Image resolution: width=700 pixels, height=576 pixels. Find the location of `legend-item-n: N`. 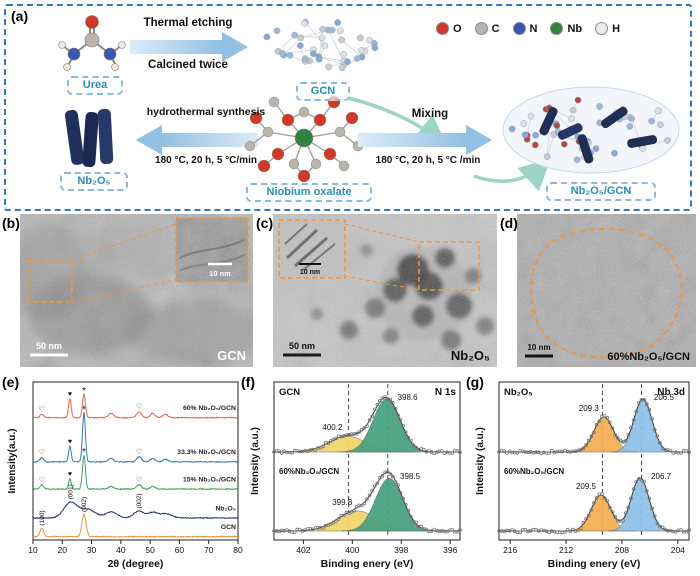

legend-item-n: N is located at coordinates (524, 28).